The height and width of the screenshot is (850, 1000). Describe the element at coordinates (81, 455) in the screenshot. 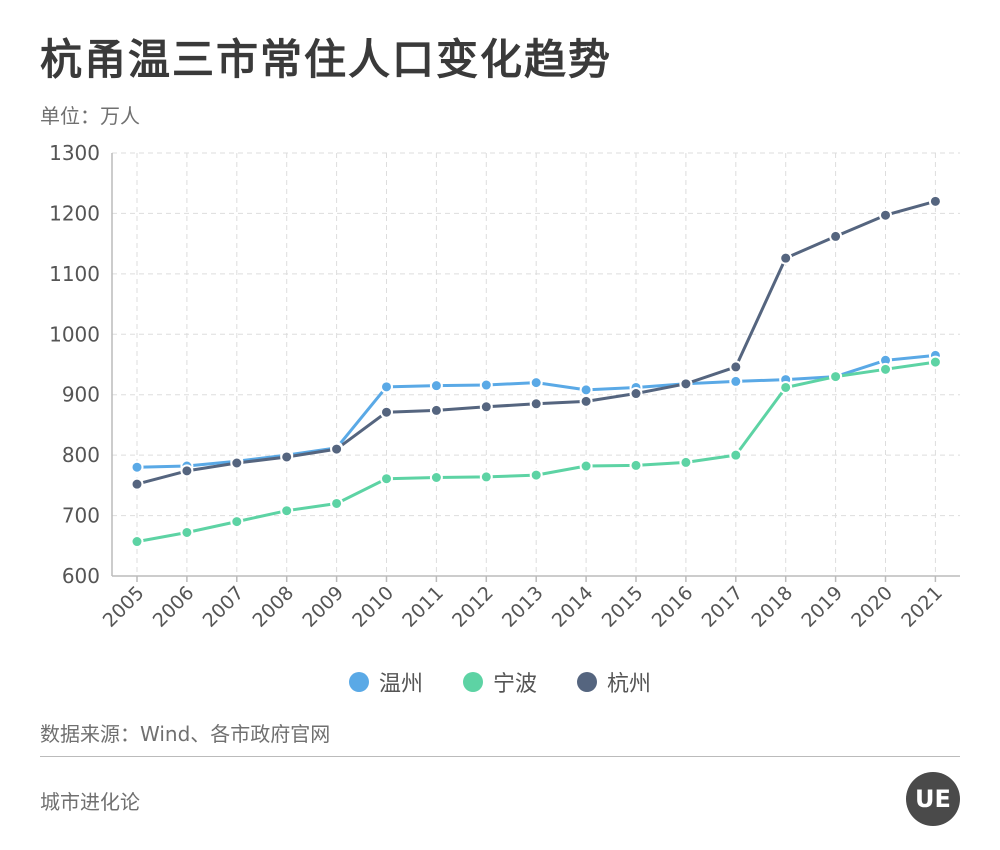

I see `y-tick-label: 800` at that location.